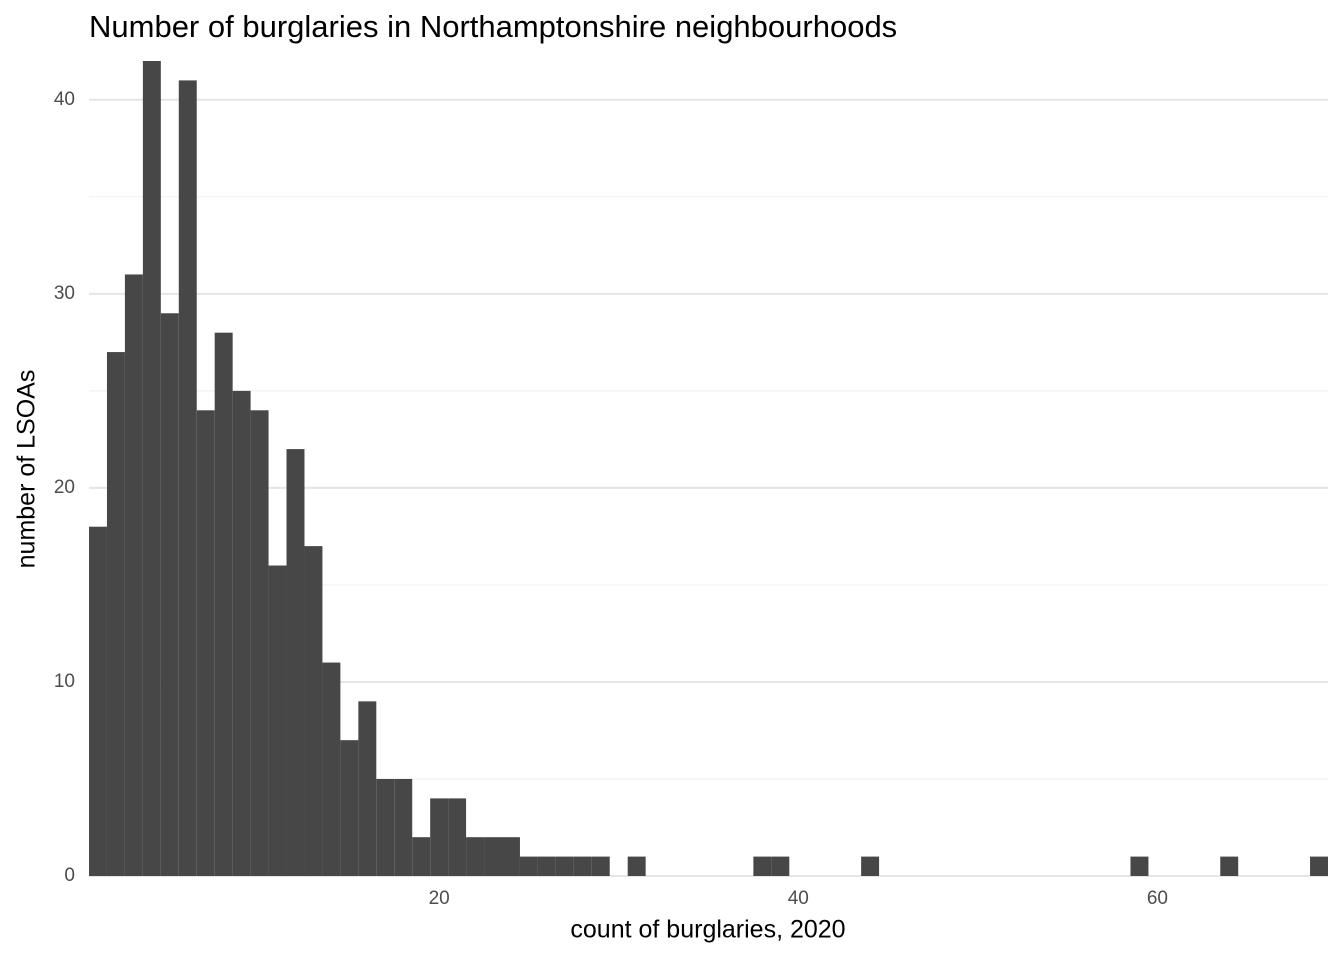  What do you see at coordinates (27, 469) in the screenshot?
I see `y-axis-title: number of LSOAs` at bounding box center [27, 469].